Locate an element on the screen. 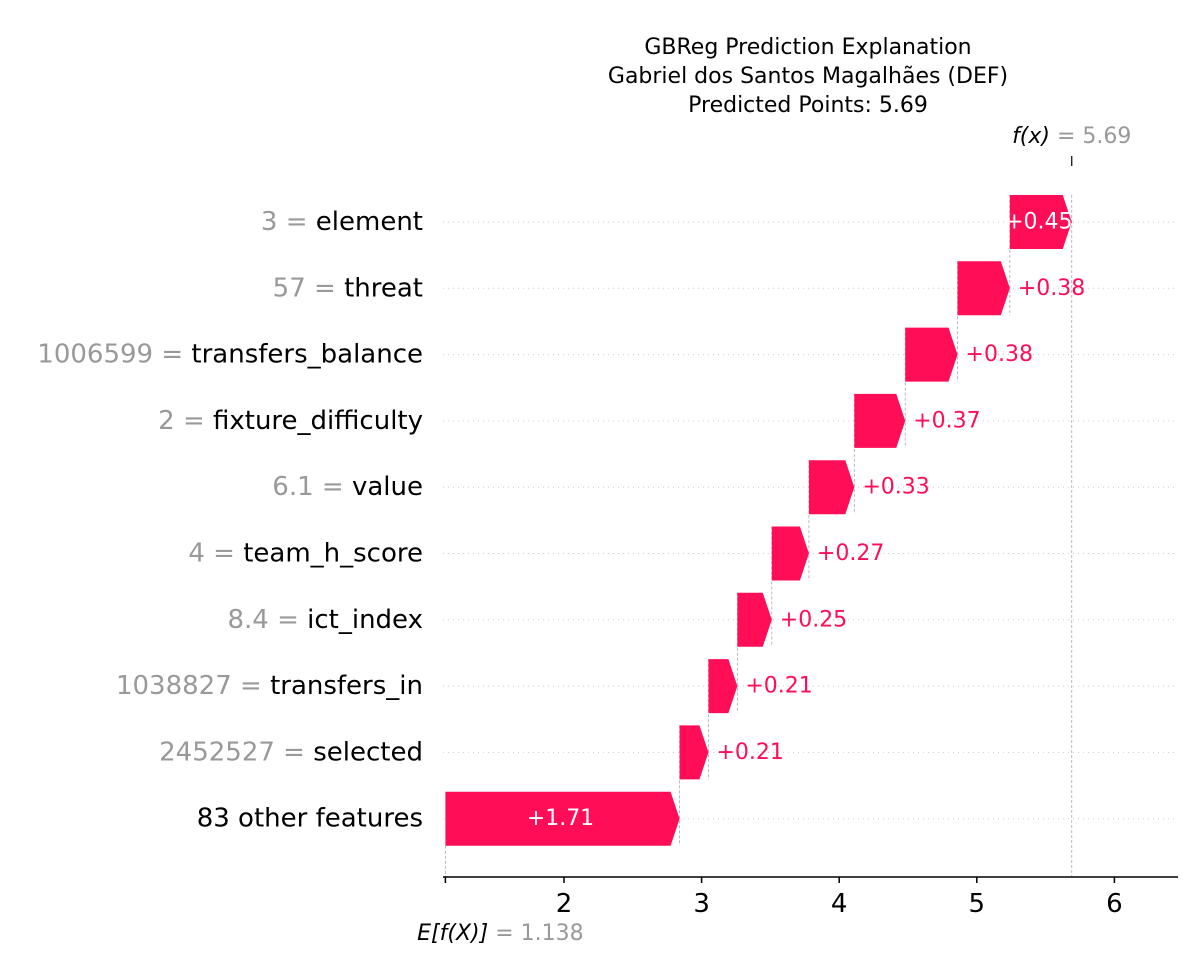 This screenshot has height=975, width=1200. data-label: +0.37 is located at coordinates (946, 420).